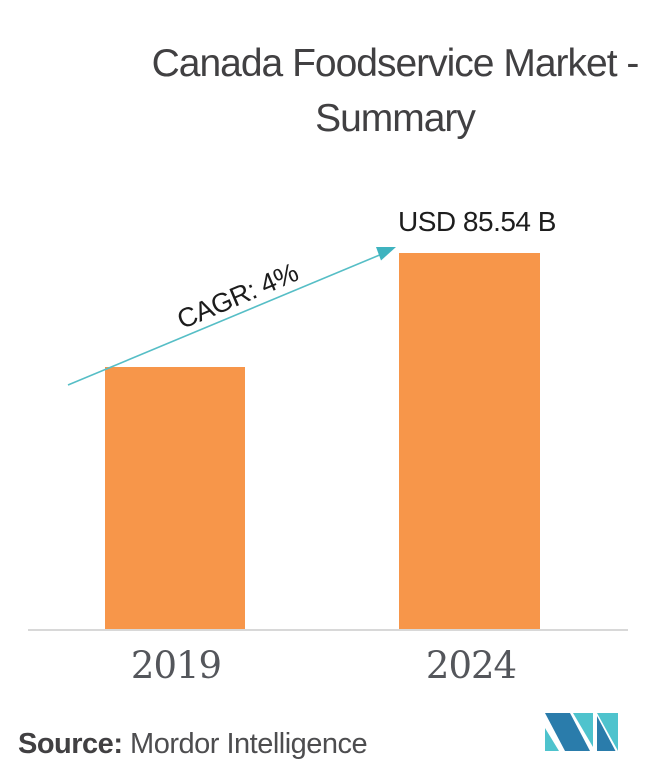 This screenshot has width=658, height=780. What do you see at coordinates (469, 441) in the screenshot?
I see `bar-2024` at bounding box center [469, 441].